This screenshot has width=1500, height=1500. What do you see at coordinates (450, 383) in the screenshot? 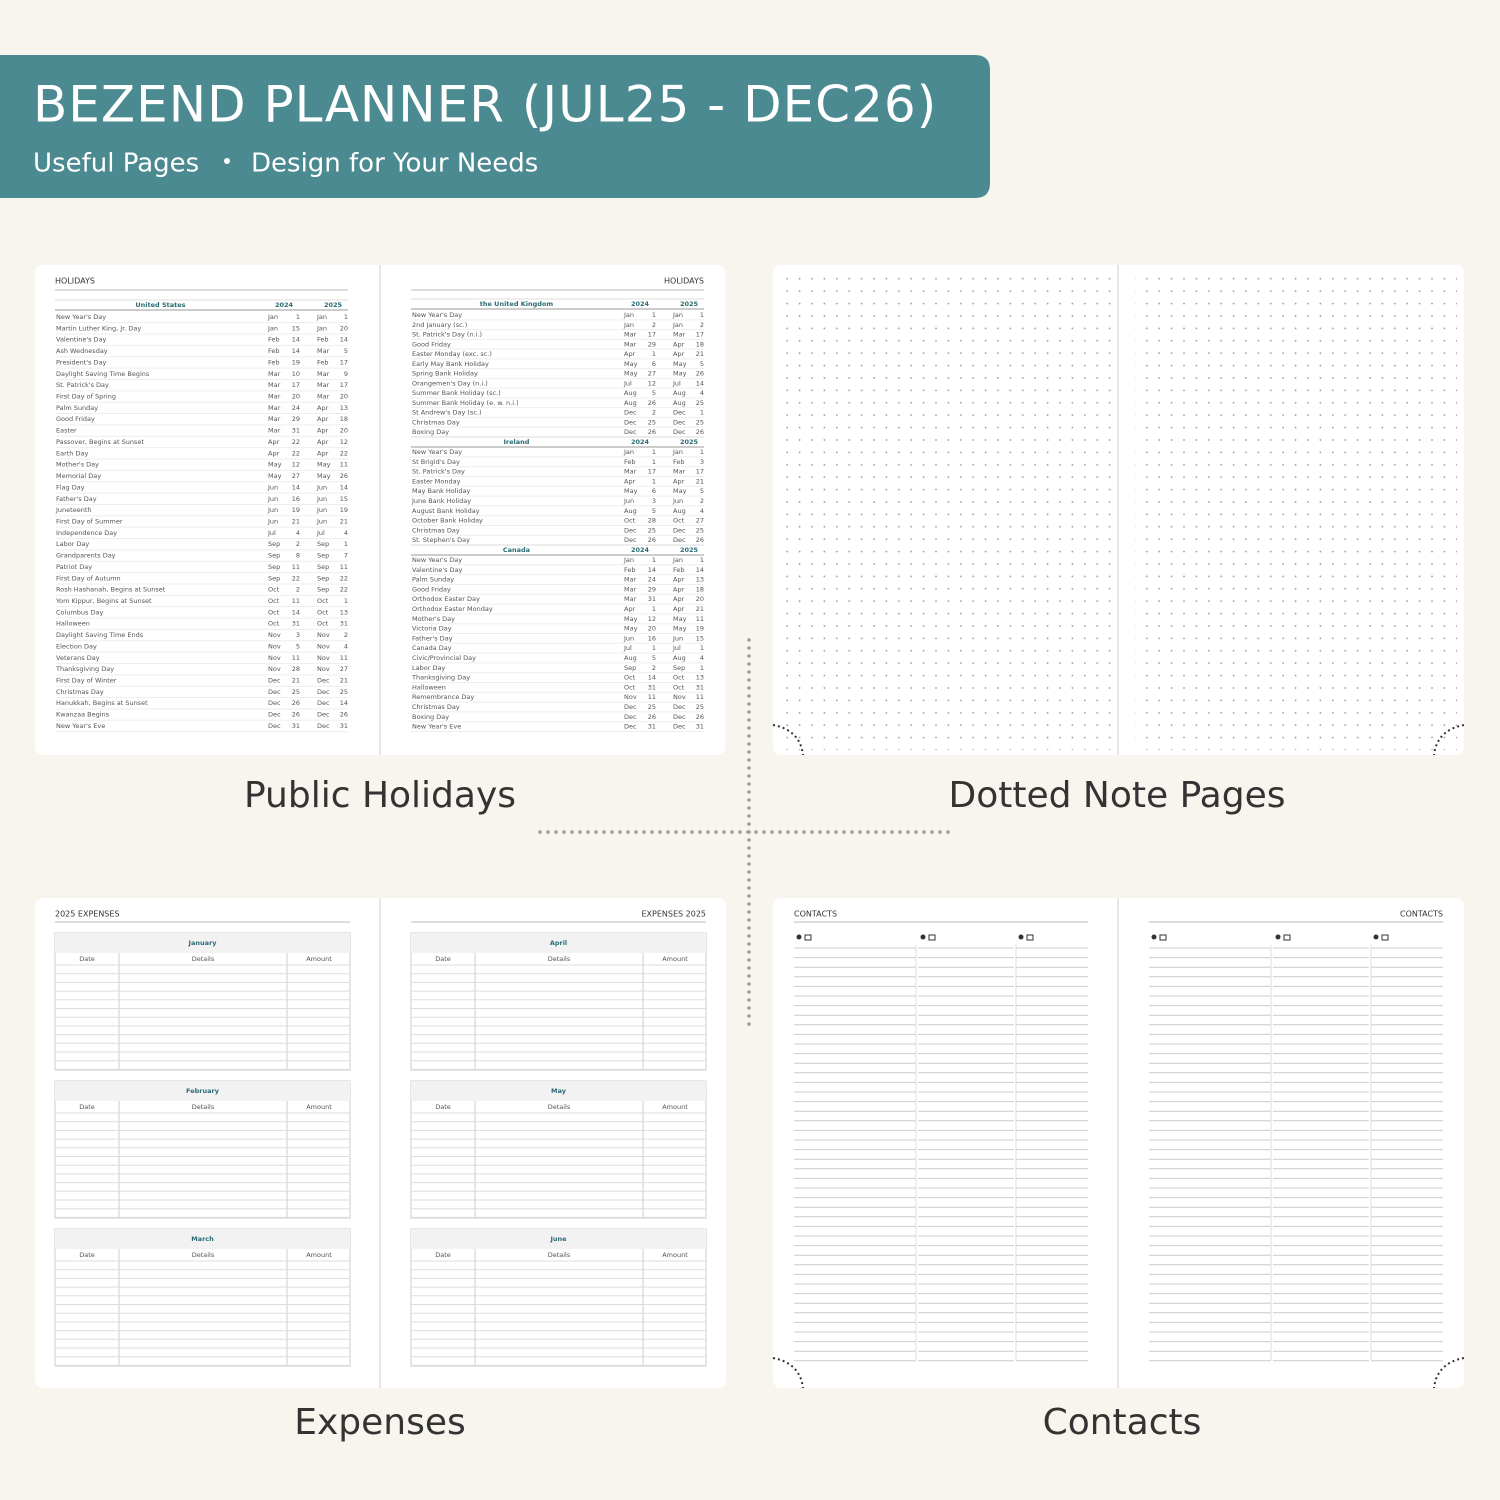
I see `holiday-cell: Orangemen's Day (n.i.)` at bounding box center [450, 383].